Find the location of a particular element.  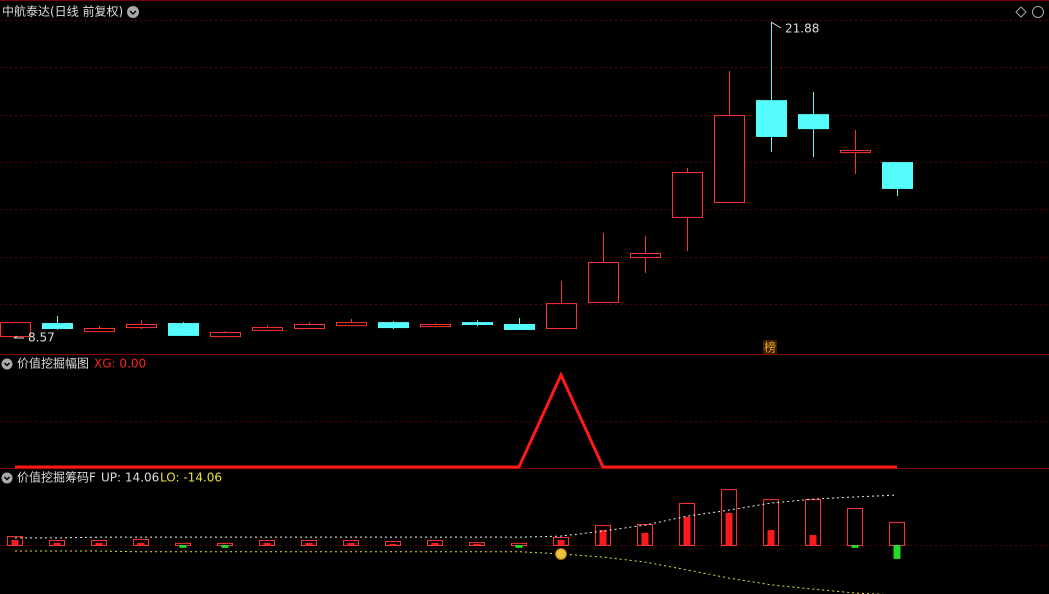

panel-title: 价值挖掘幅图 is located at coordinates (53, 363).